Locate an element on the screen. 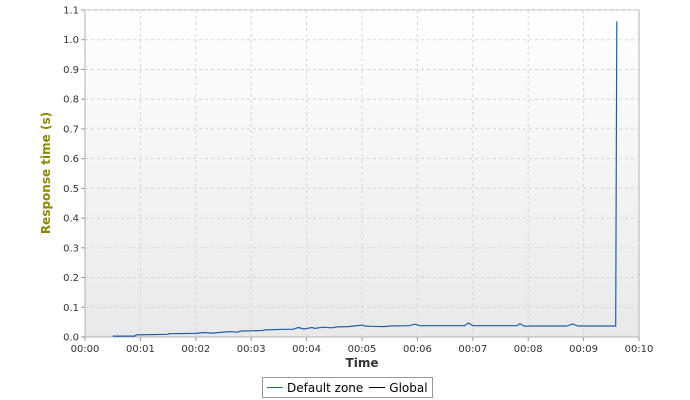  x-tick-label: 00:03 is located at coordinates (251, 349).